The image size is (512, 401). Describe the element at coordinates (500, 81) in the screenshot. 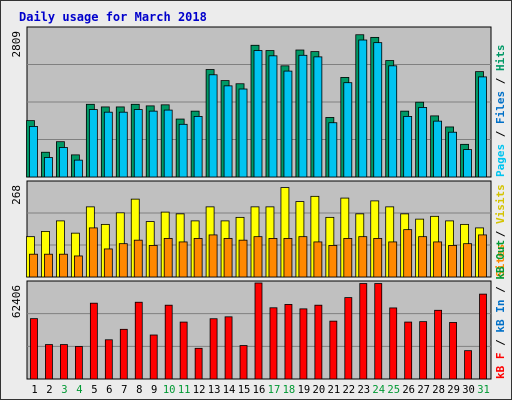

I see `panel-top-legend-item: /` at that location.